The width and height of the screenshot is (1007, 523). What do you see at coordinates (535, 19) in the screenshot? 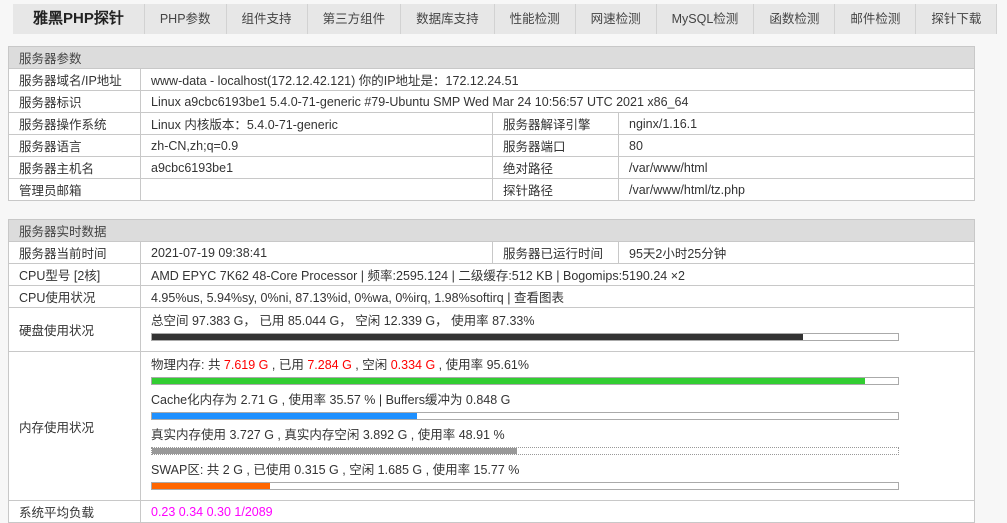
I see `tab-performance: 性能检测` at bounding box center [535, 19].